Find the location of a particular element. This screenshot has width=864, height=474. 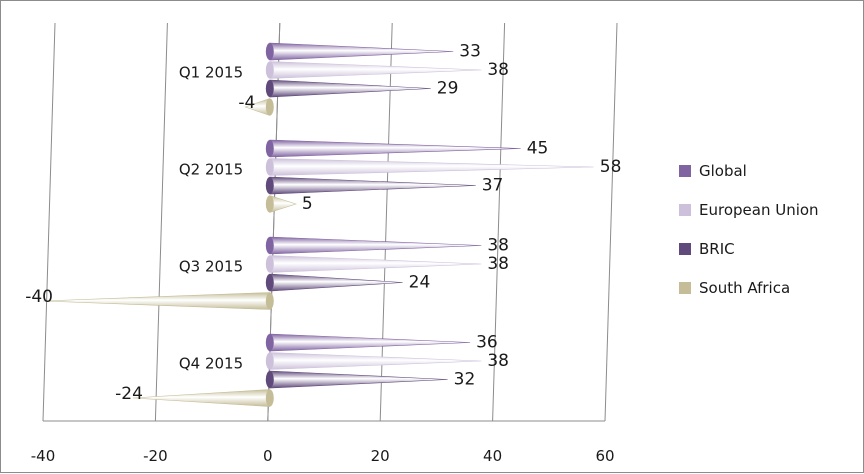

data-label: -24 is located at coordinates (129, 394).